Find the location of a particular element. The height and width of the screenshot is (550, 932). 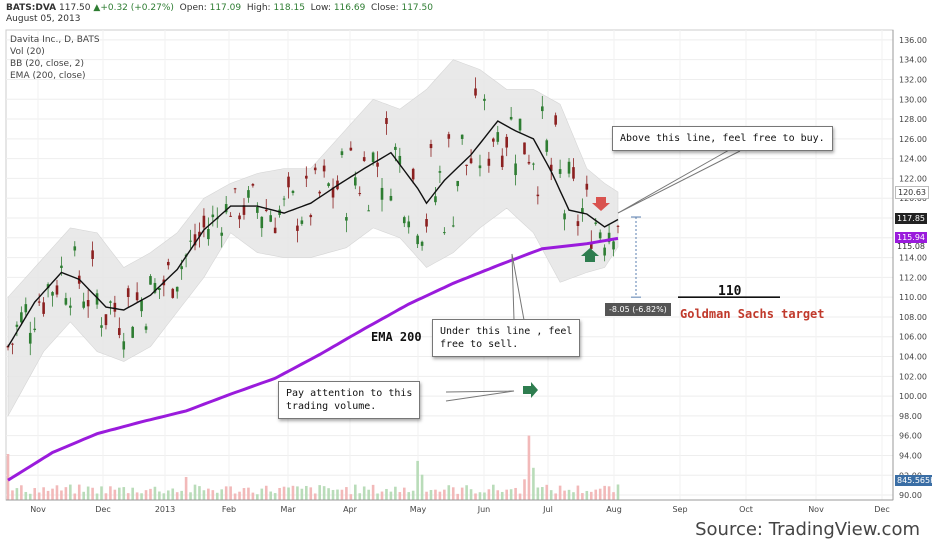

target-label: Goldman Sachs target is located at coordinates (752, 314).